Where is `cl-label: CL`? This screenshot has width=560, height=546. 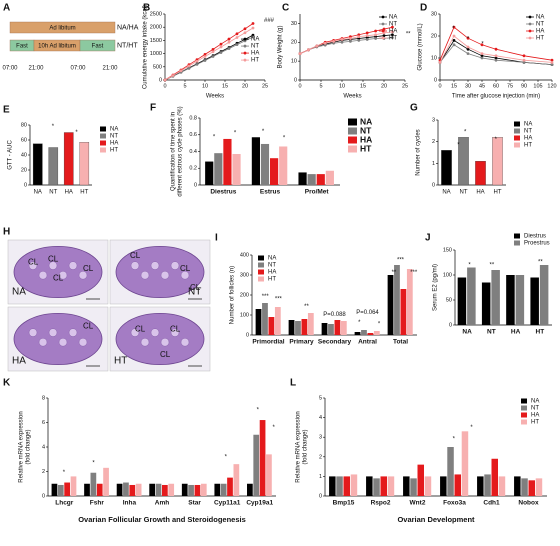
cl-label: CL is located at coordinates (195, 287).